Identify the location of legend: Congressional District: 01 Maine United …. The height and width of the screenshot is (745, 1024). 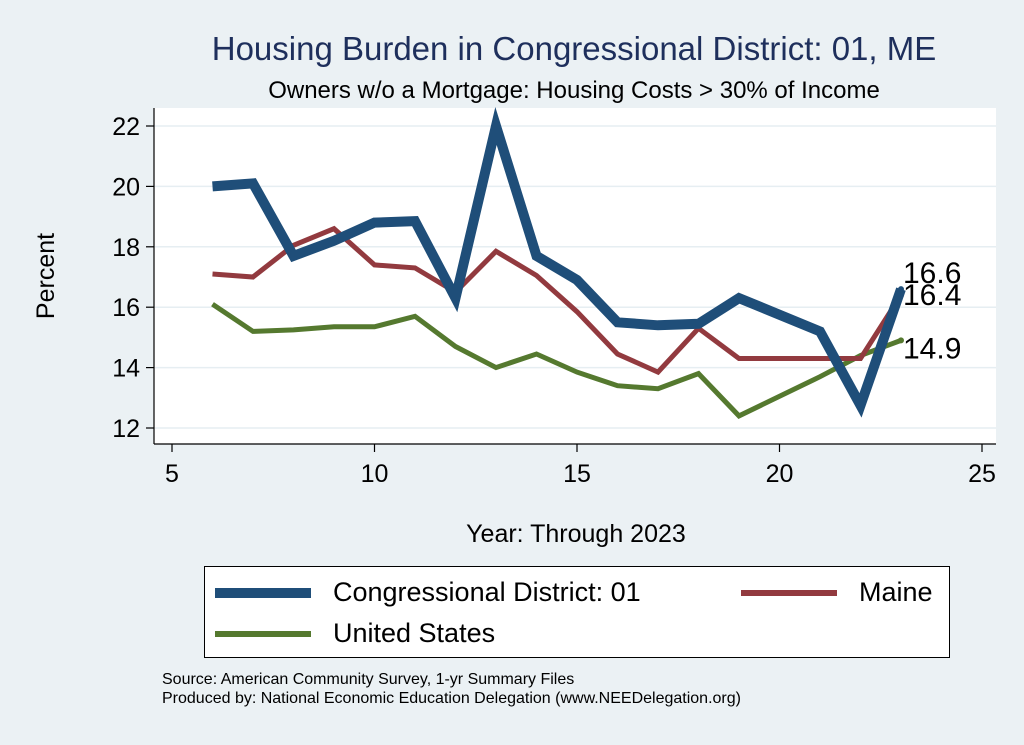
(577, 612).